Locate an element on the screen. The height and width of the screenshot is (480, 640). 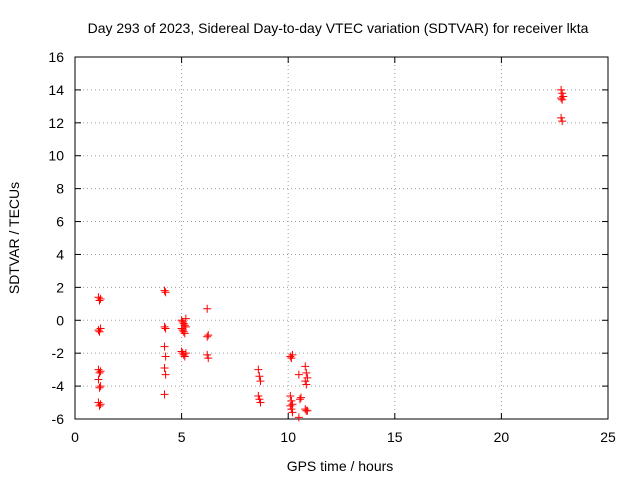
y-tick-label: 2 is located at coordinates (60, 287).